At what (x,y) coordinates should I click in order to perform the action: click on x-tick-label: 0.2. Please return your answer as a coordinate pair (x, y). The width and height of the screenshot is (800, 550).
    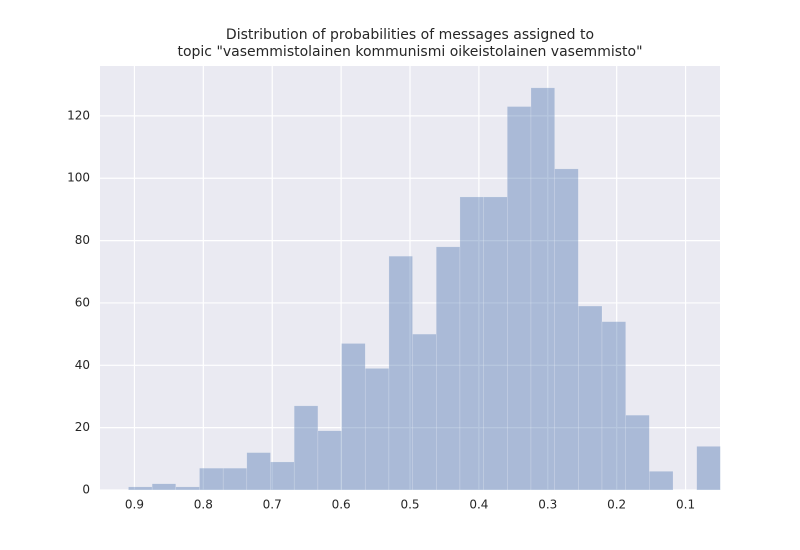
    Looking at the image, I should click on (616, 505).